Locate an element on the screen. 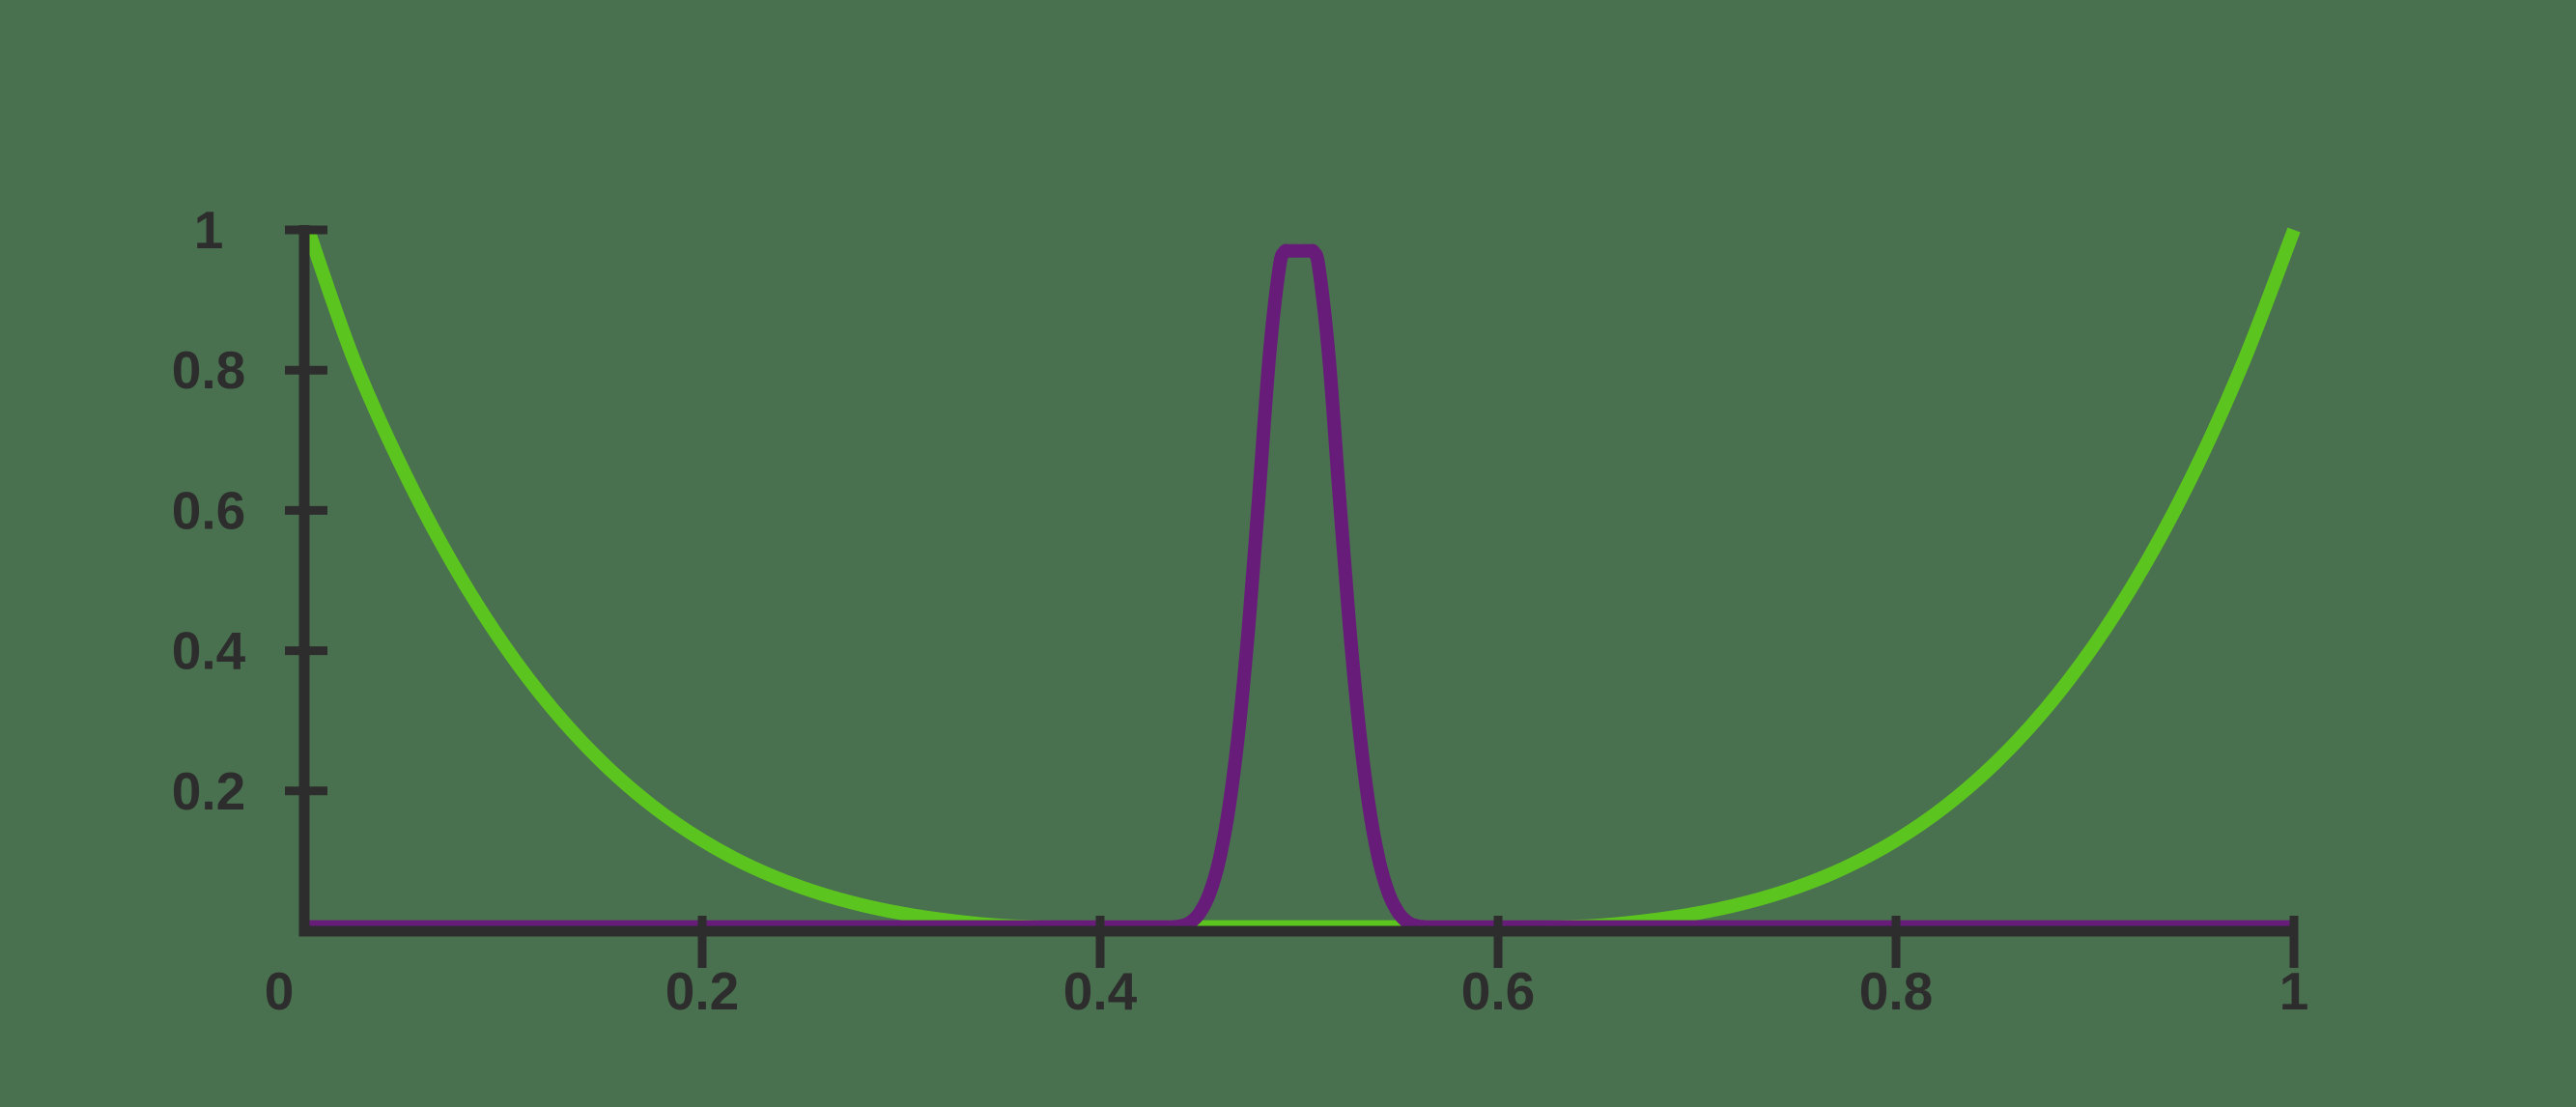  y-tick-label: 0.2 is located at coordinates (208, 791).